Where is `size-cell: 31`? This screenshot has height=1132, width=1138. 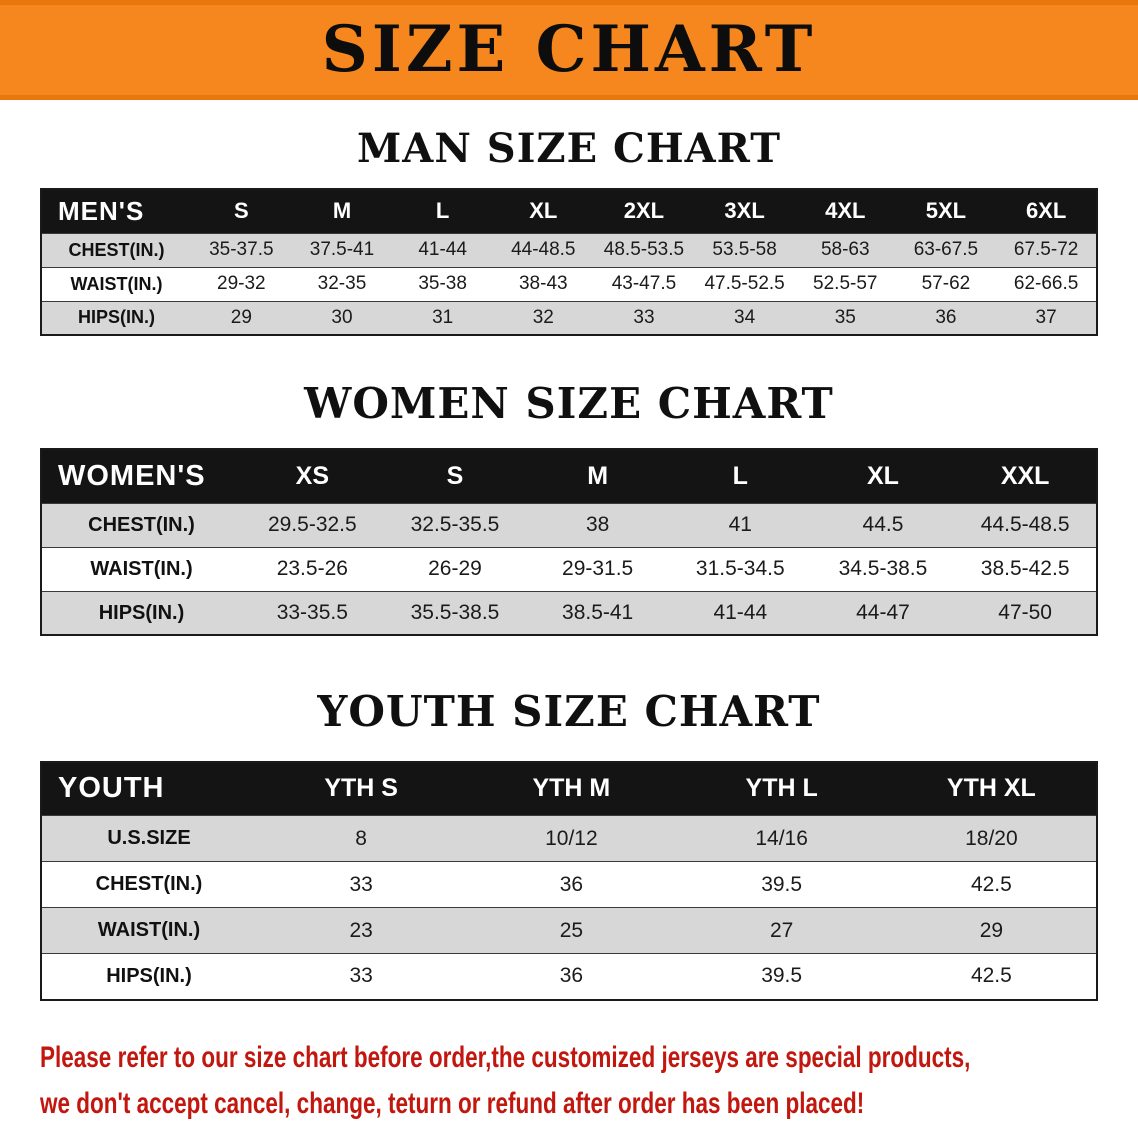 size-cell: 31 is located at coordinates (443, 317).